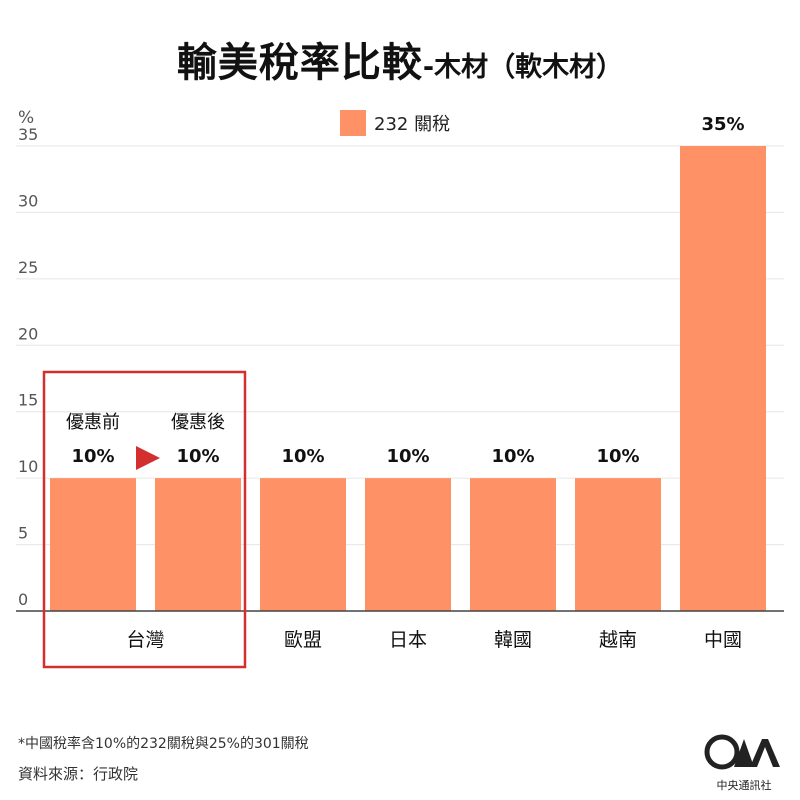  I want to click on y-tick-label: 20, so click(28, 333).